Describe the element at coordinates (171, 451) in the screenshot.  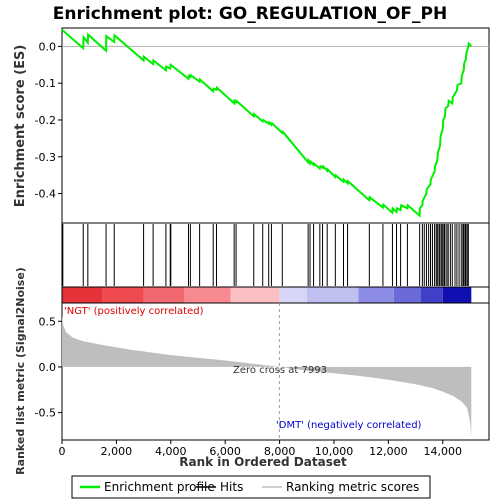
I see `x-tick-label: 4,000` at that location.